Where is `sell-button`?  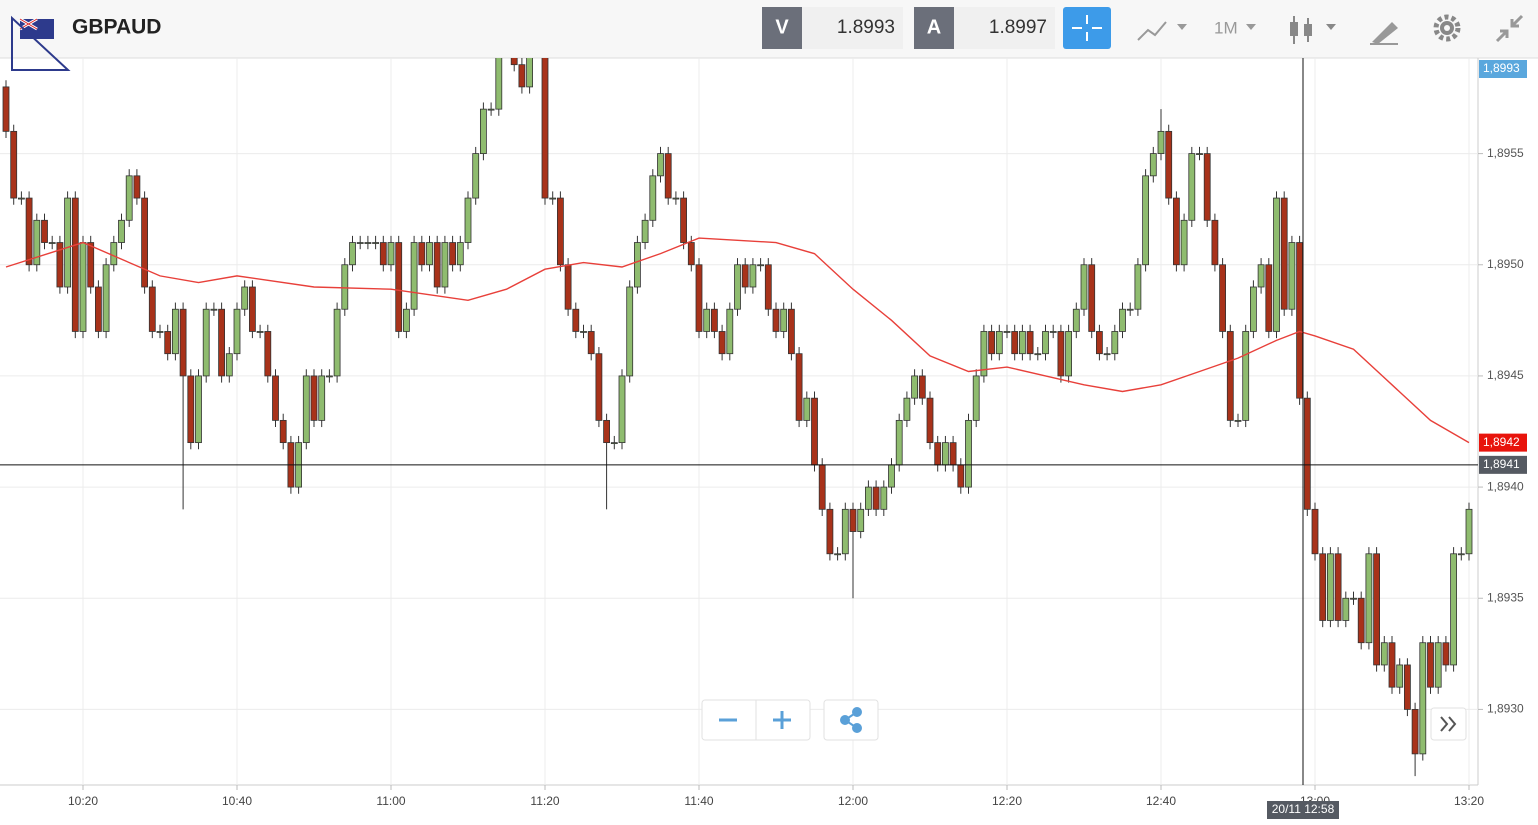 sell-button is located at coordinates (782, 28).